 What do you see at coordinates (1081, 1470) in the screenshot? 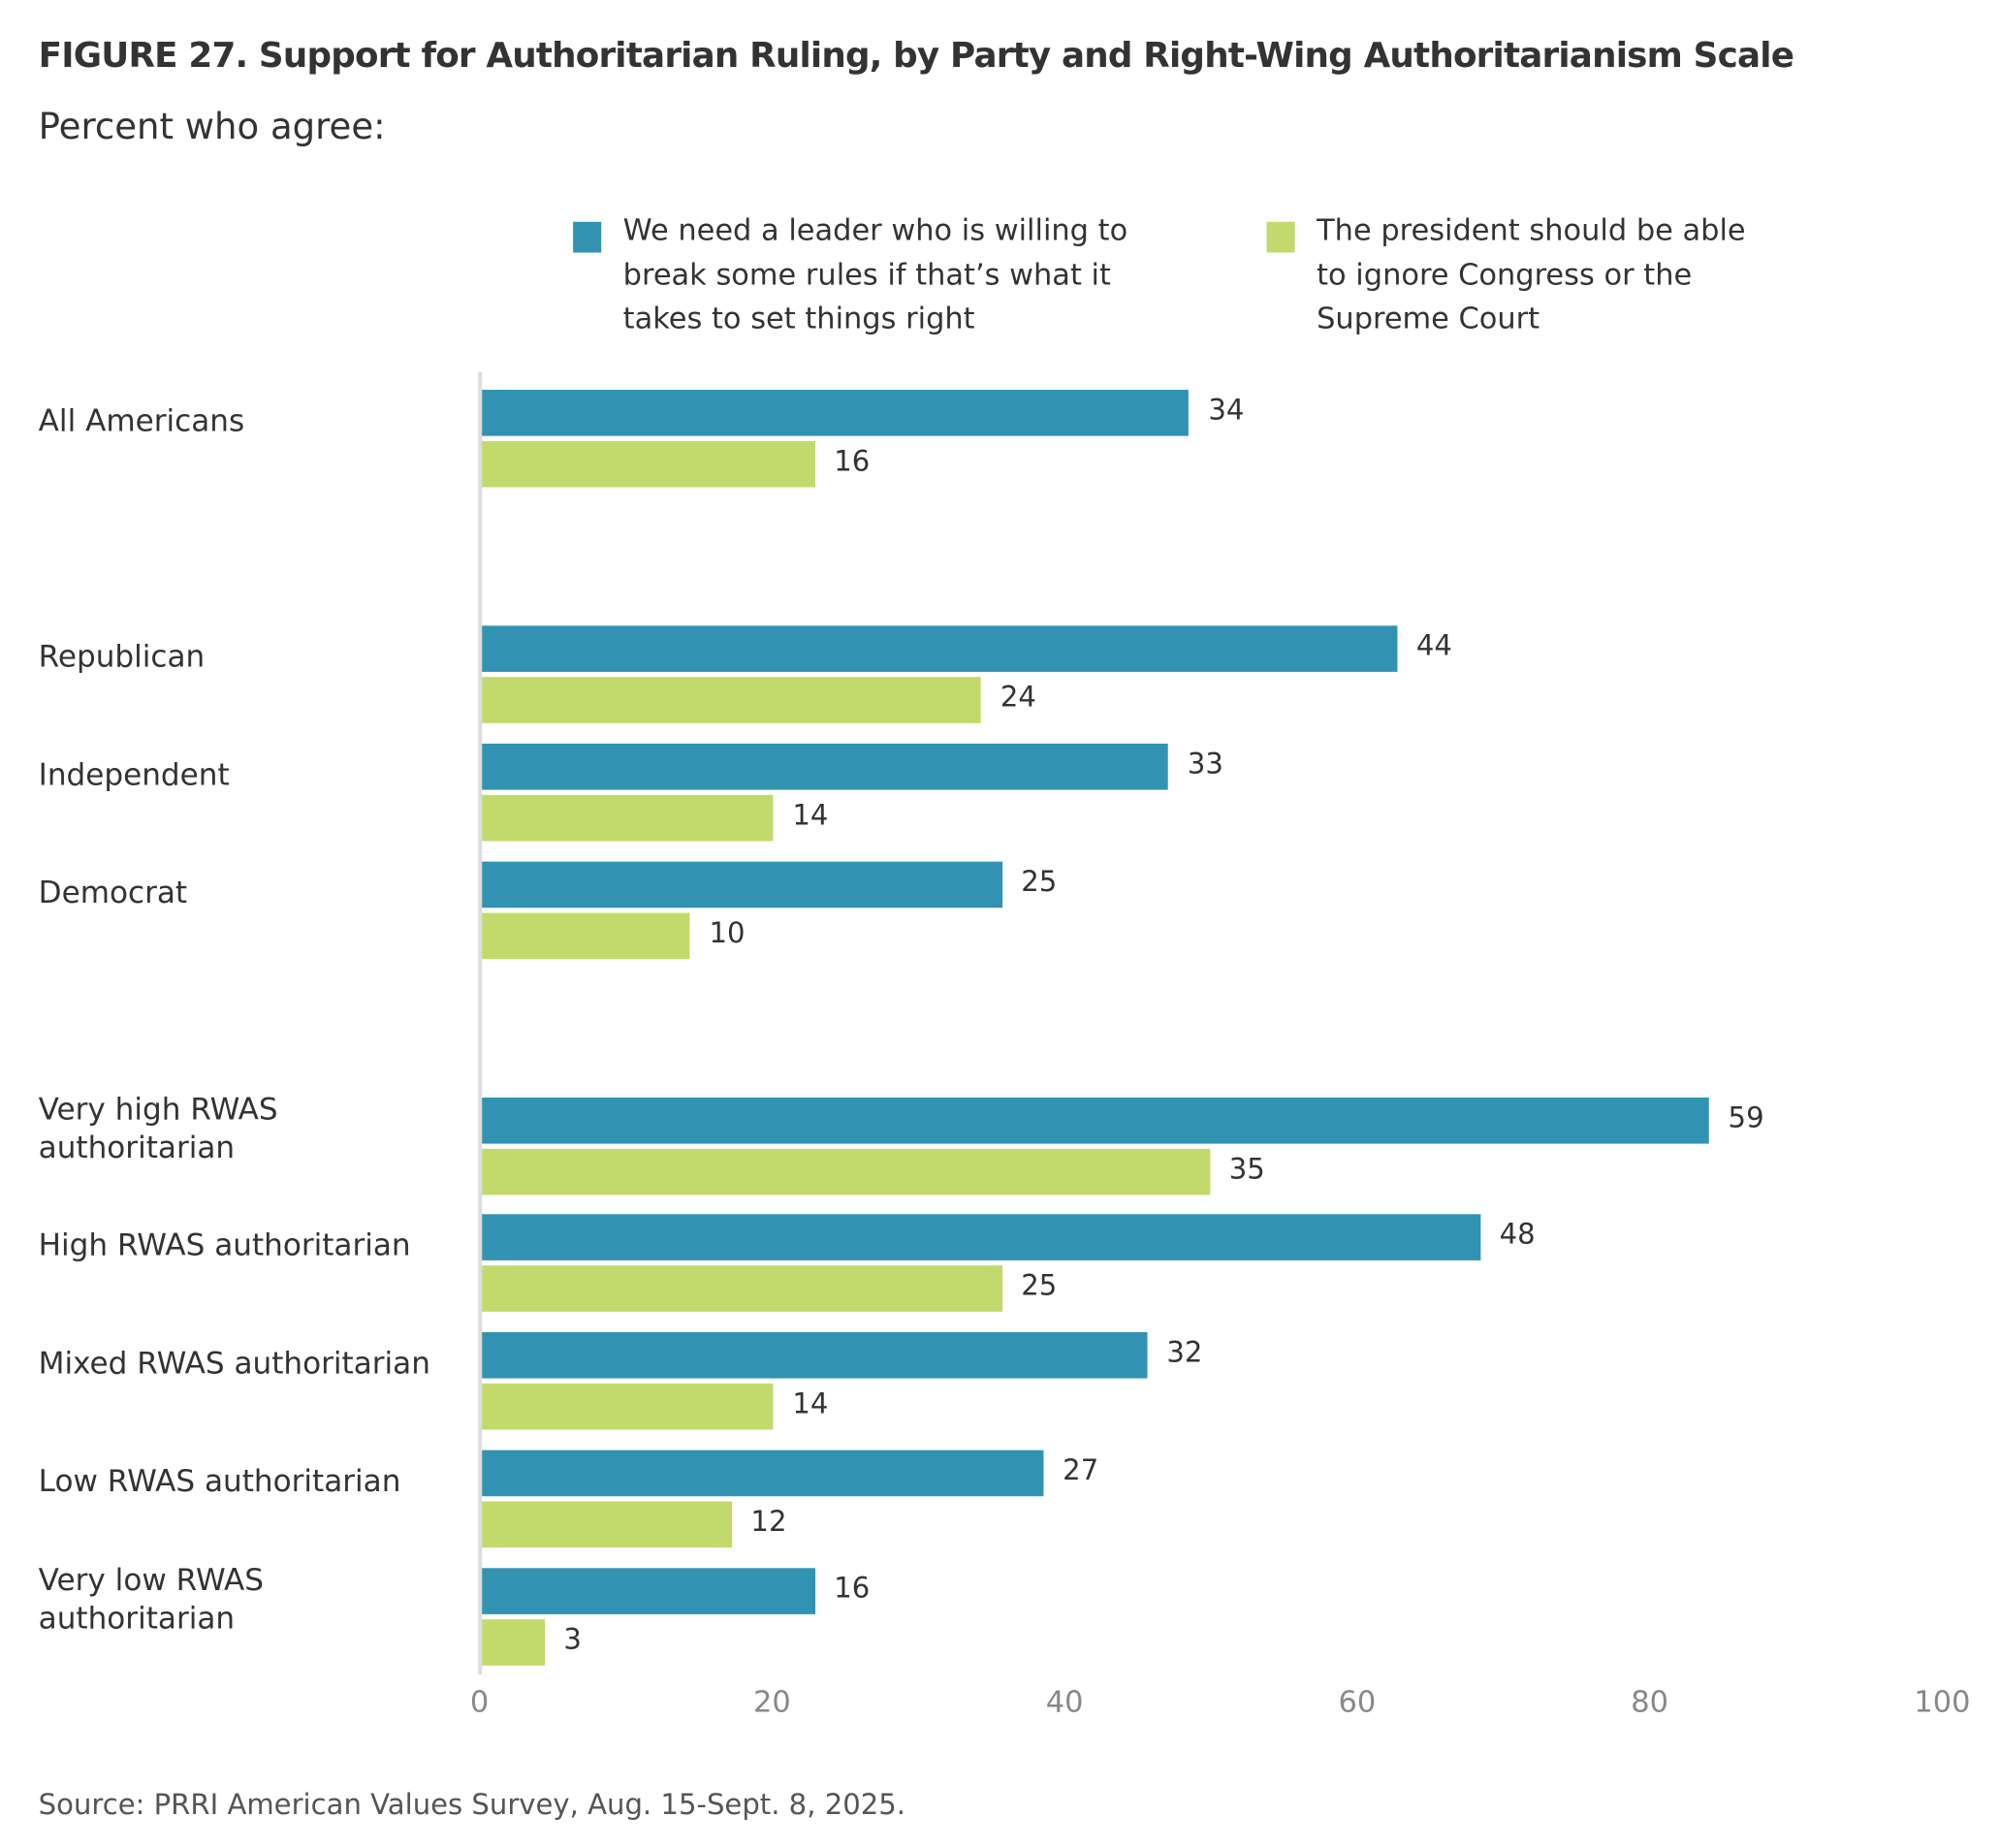
I see `data-label: 27` at bounding box center [1081, 1470].